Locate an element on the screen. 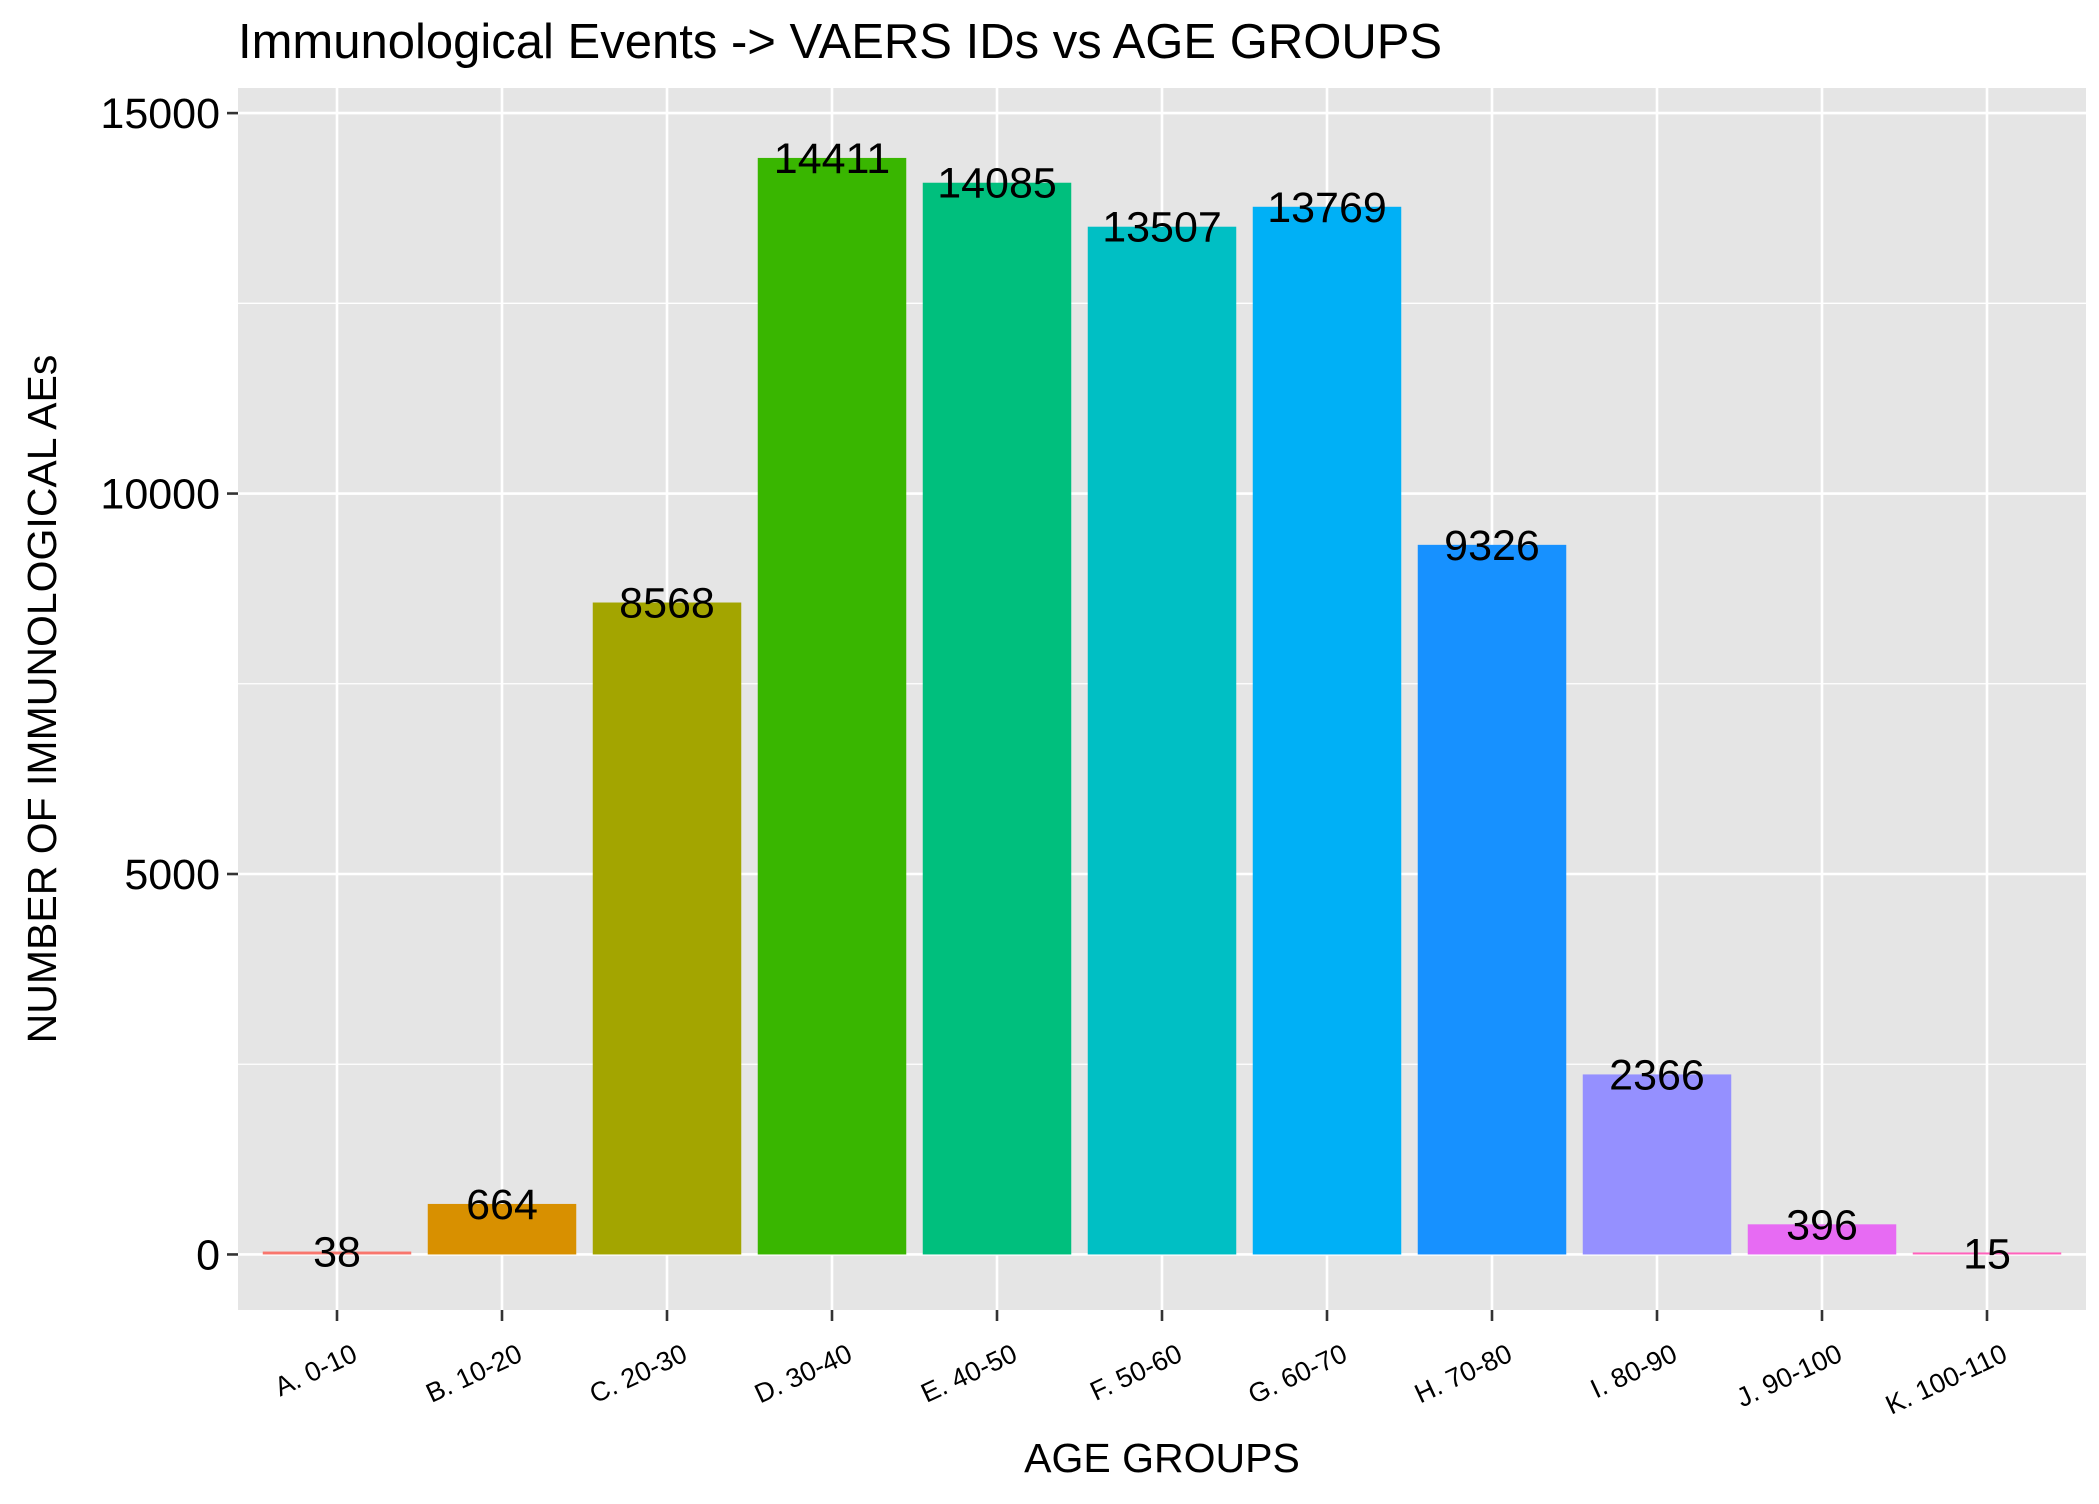  data-label: 14085 is located at coordinates (997, 184).